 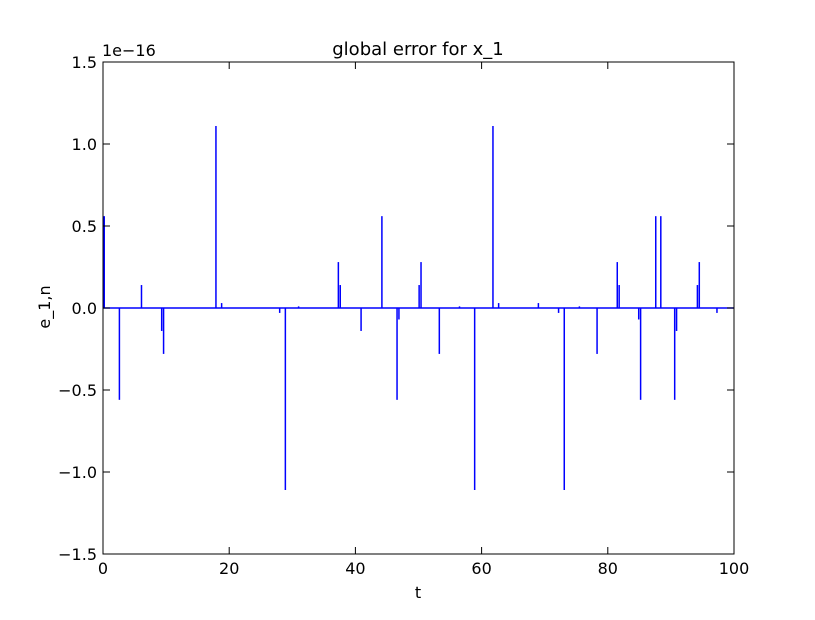 I want to click on chart-title: global error for x_1, so click(x=418, y=49).